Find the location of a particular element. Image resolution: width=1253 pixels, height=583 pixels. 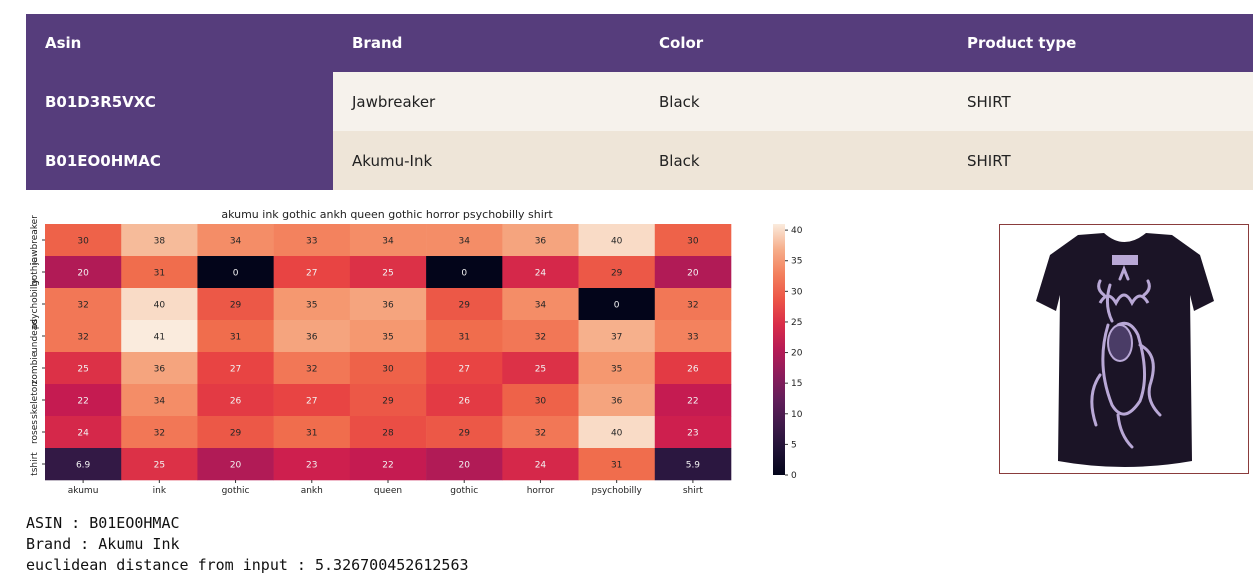

x-tick-label: ink is located at coordinates (160, 491).